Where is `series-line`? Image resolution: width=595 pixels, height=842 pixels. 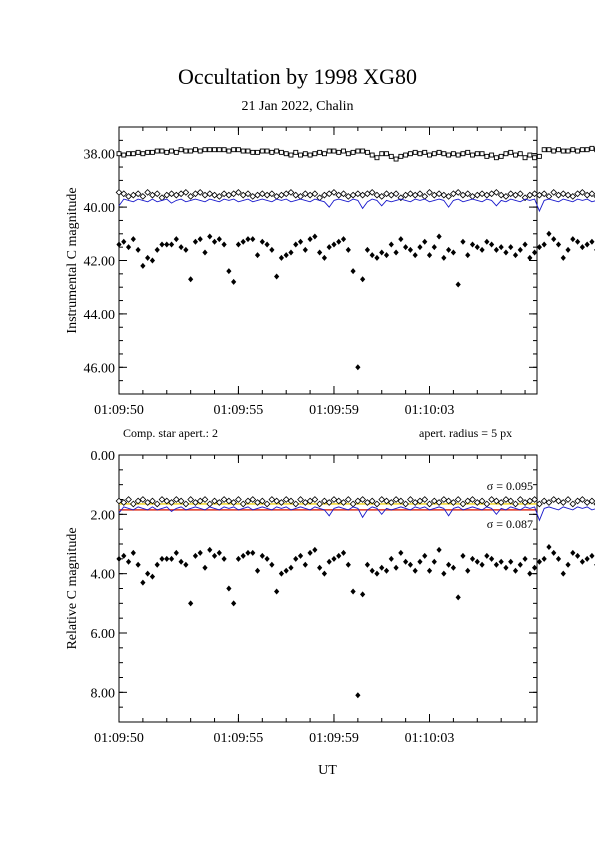
series-line is located at coordinates (356, 205).